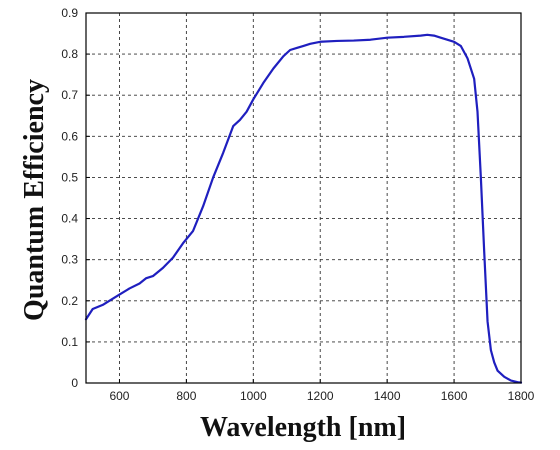  What do you see at coordinates (69, 13) in the screenshot?
I see `y-tick-label: 0.9` at bounding box center [69, 13].